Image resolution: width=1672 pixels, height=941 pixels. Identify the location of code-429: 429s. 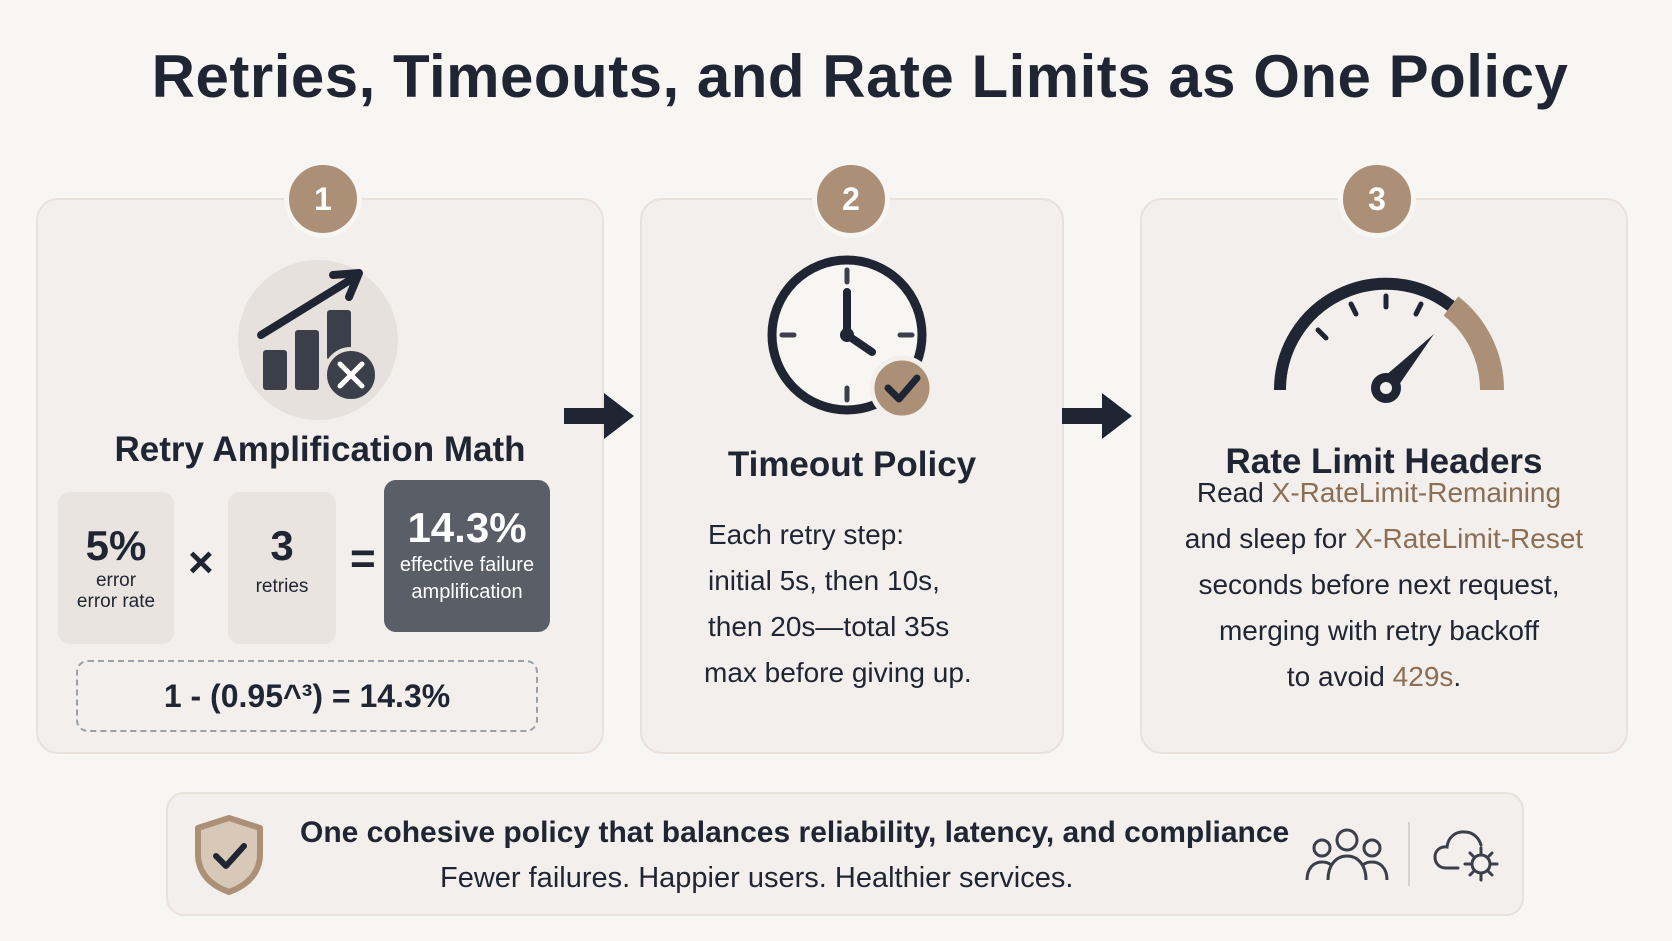
(1423, 676).